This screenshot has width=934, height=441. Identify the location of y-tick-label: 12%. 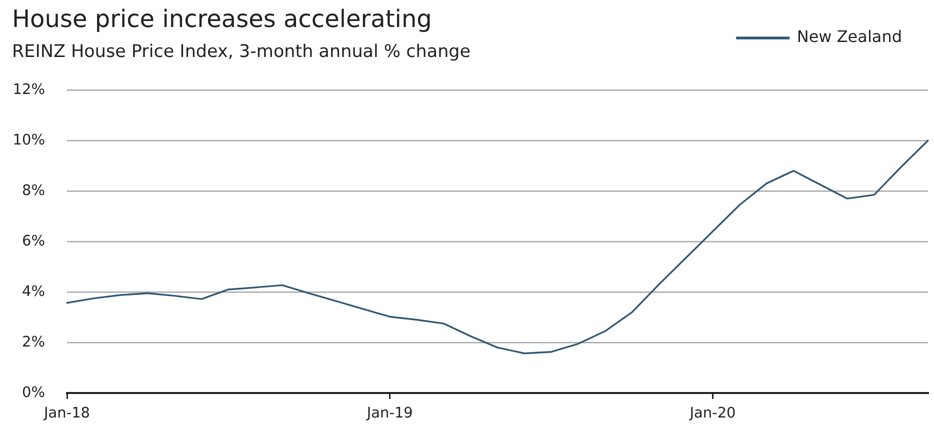
(28, 90).